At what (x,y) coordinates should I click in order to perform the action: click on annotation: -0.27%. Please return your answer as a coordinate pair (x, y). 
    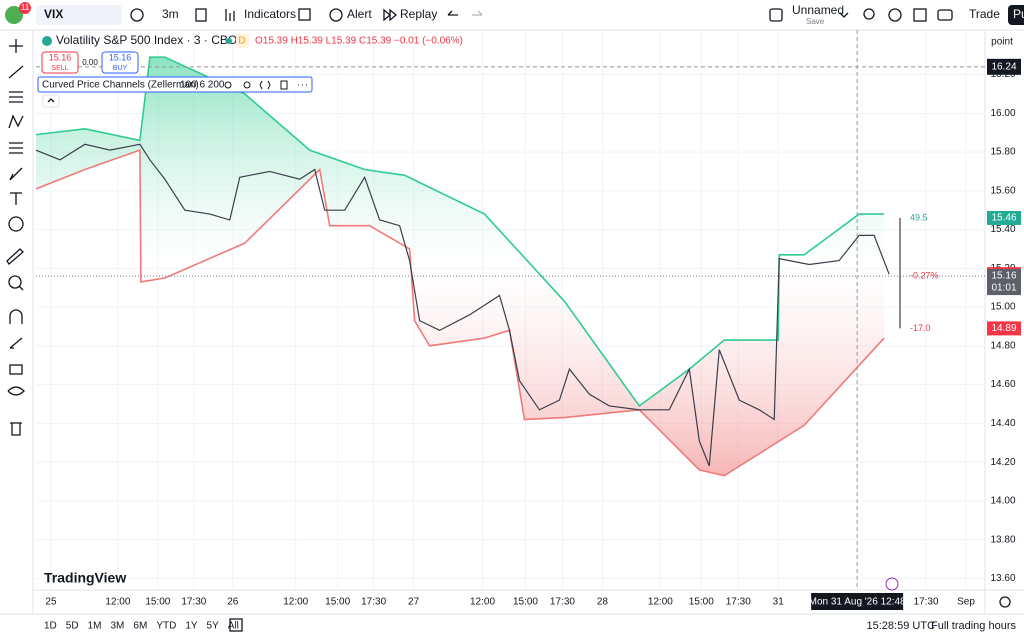
    Looking at the image, I should click on (924, 275).